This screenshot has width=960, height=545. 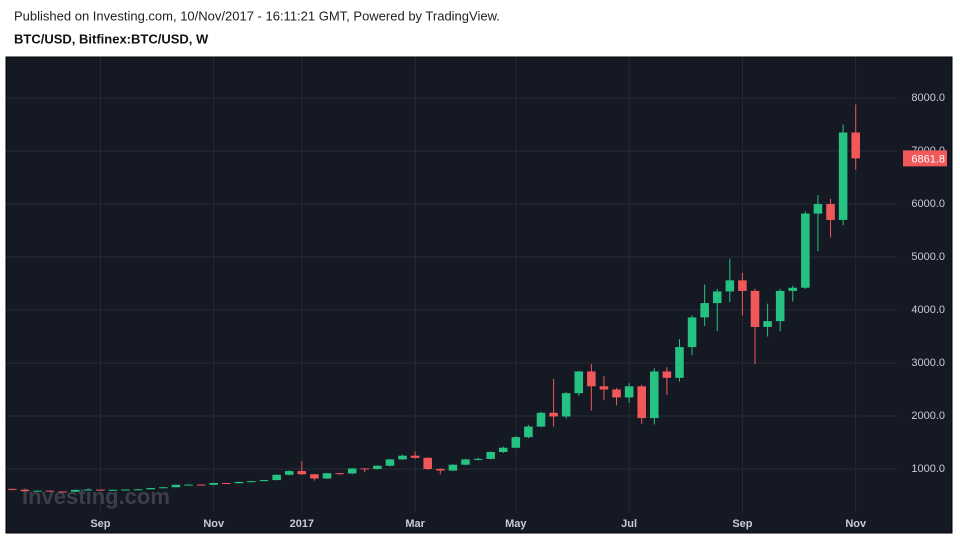 What do you see at coordinates (516, 524) in the screenshot?
I see `x-tick-label: May` at bounding box center [516, 524].